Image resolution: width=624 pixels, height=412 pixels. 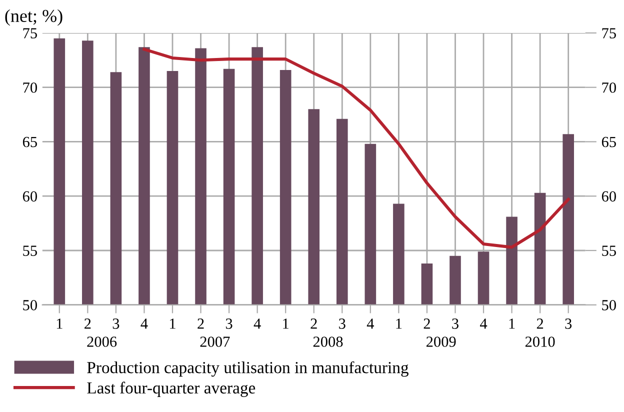 I want to click on y-tick-label: 65, so click(x=29, y=142).